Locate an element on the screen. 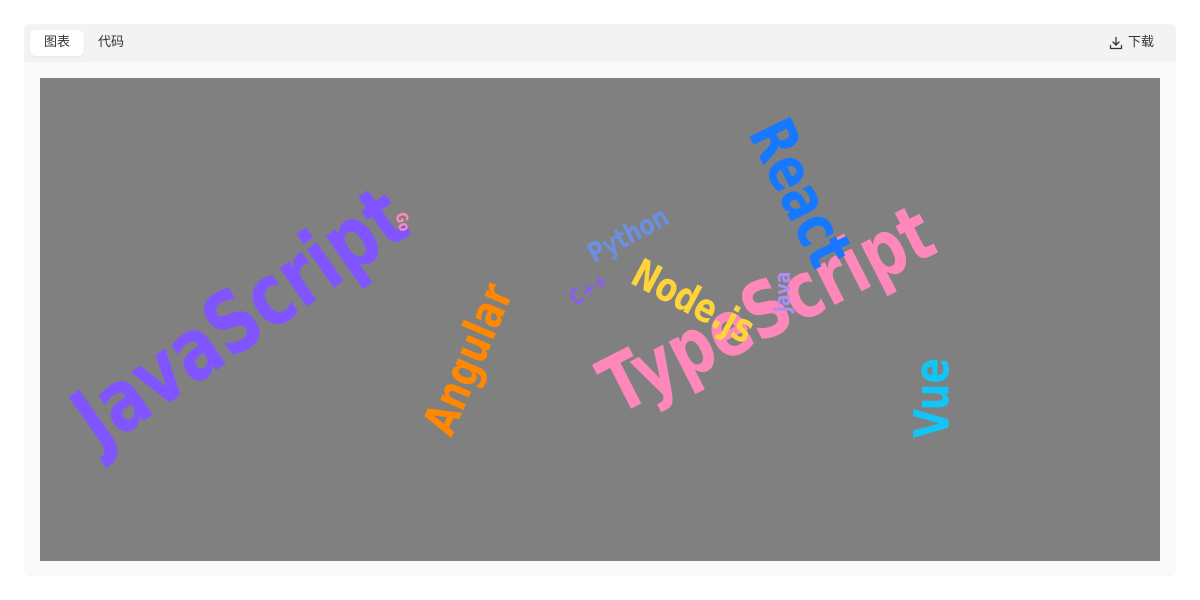 Image resolution: width=1200 pixels, height=600 pixels. word-c-: C++ is located at coordinates (589, 289).